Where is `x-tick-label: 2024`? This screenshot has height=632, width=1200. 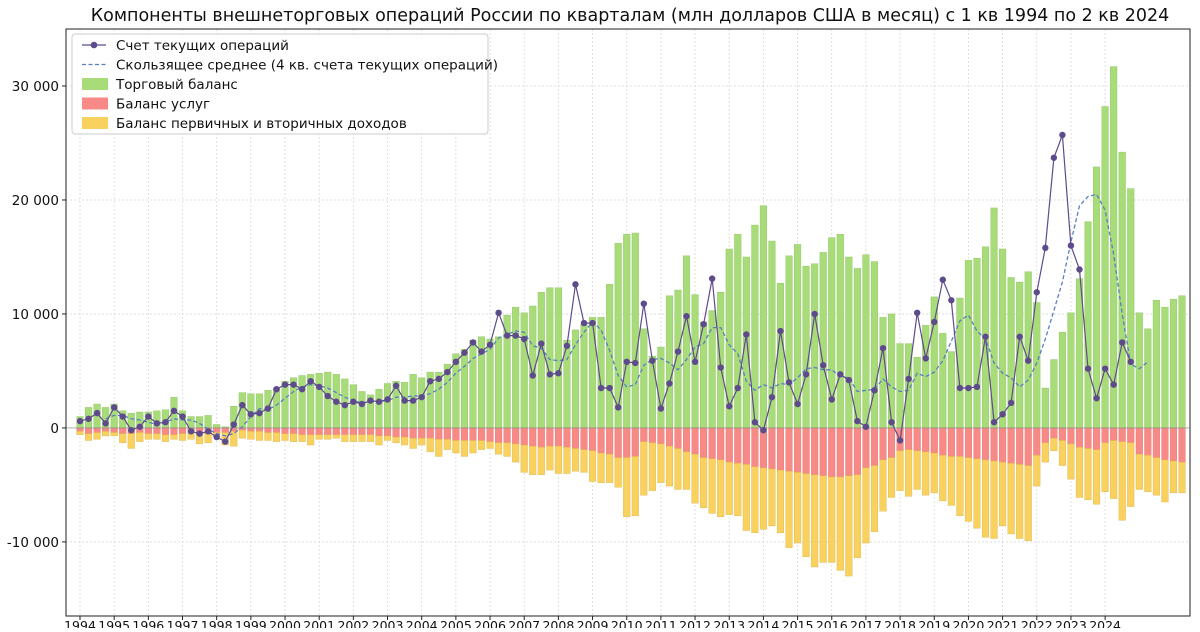 x-tick-label: 2024 is located at coordinates (1105, 623).